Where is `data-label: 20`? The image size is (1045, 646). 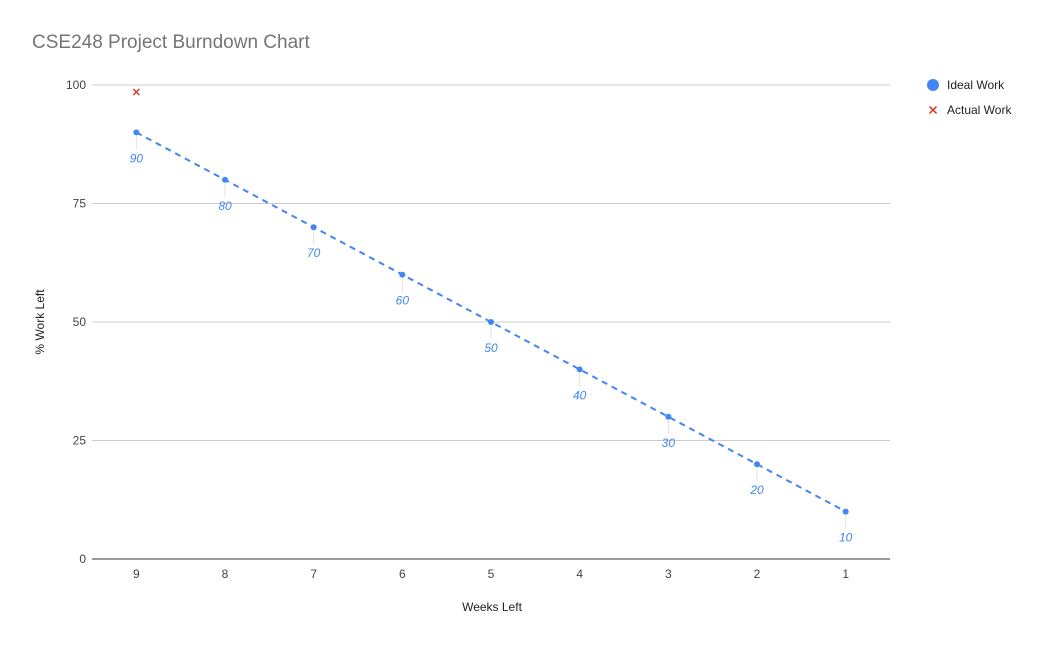 data-label: 20 is located at coordinates (756, 490).